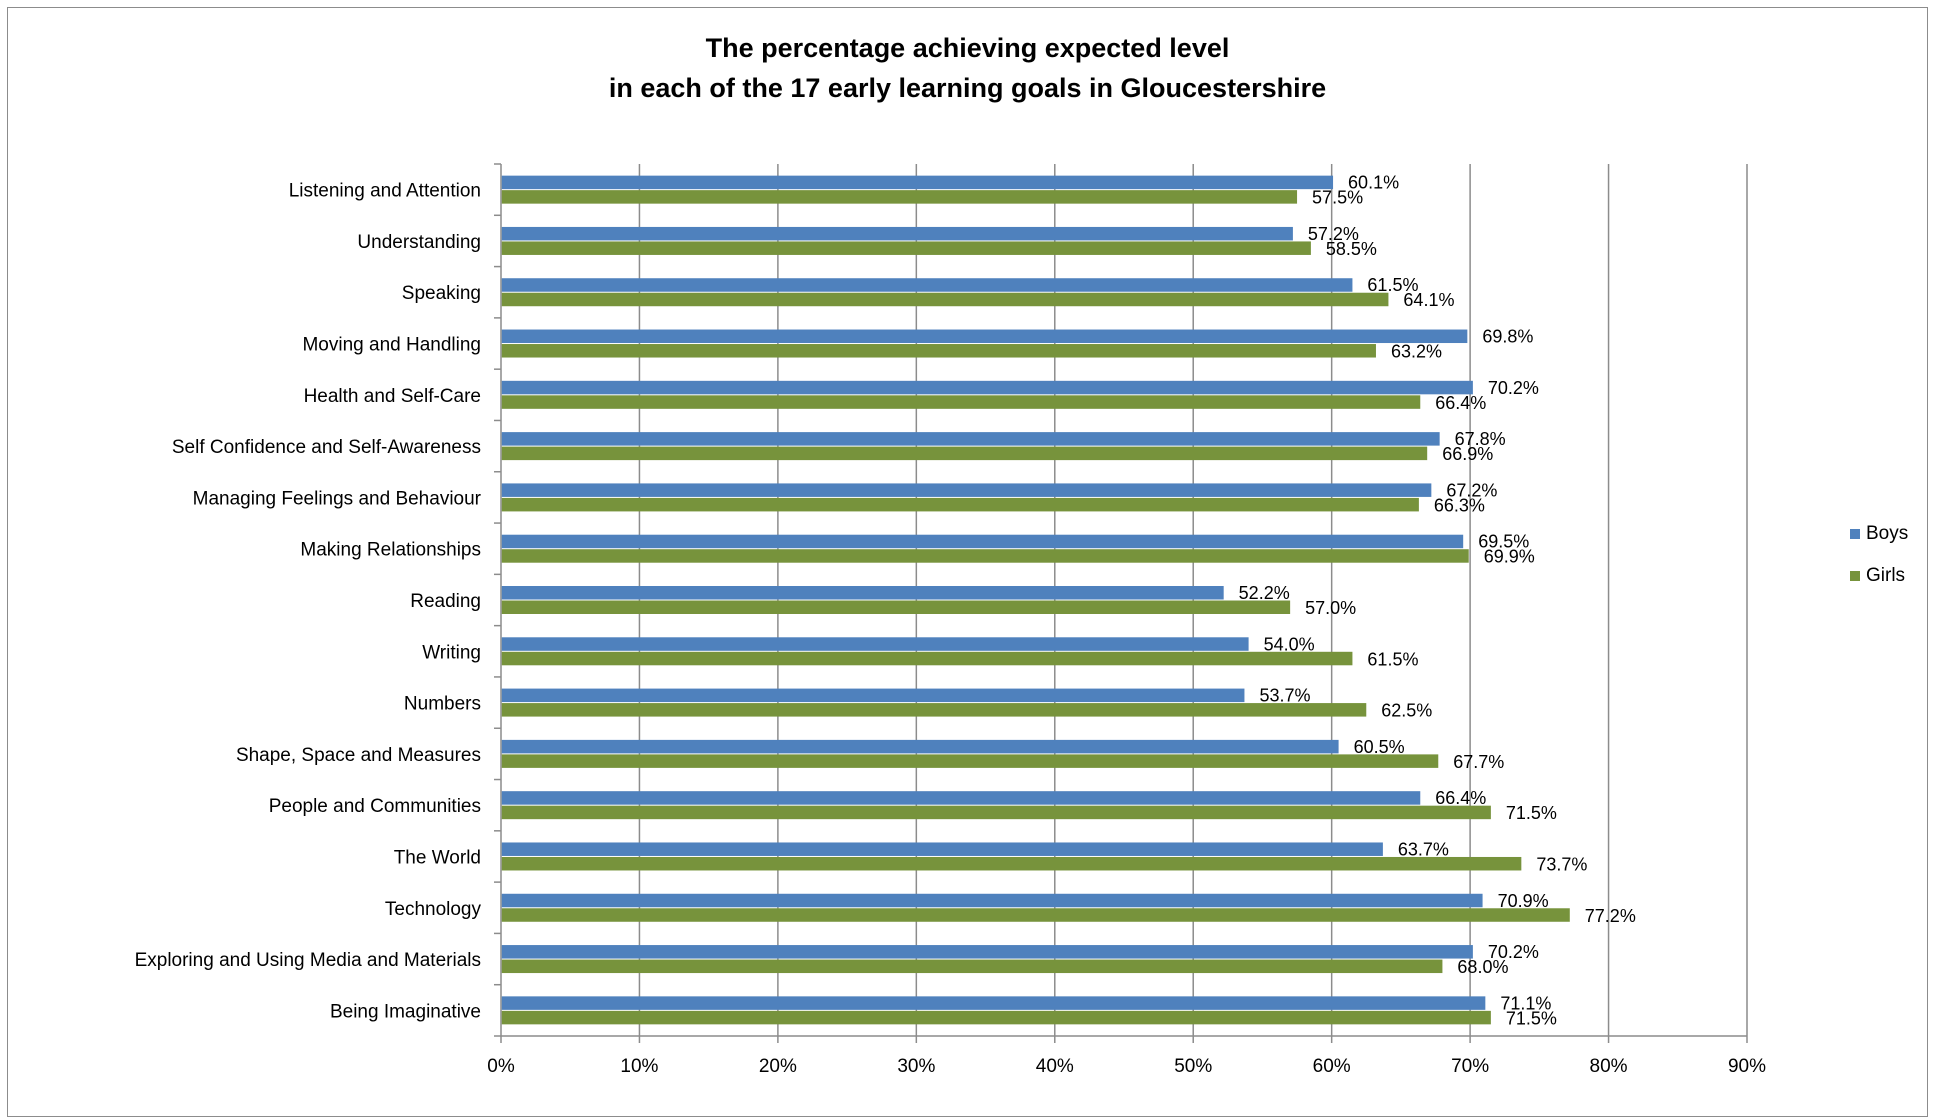 The height and width of the screenshot is (1117, 1935). I want to click on data-label-boys: 60.5%, so click(1379, 747).